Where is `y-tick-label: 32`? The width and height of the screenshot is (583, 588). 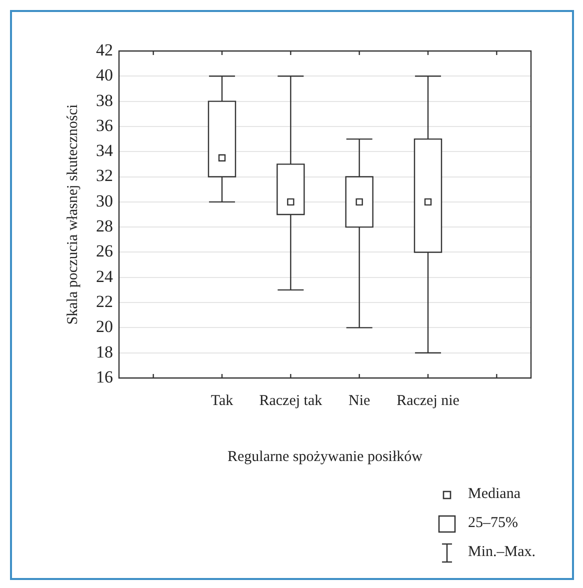 y-tick-label: 32 is located at coordinates (104, 176).